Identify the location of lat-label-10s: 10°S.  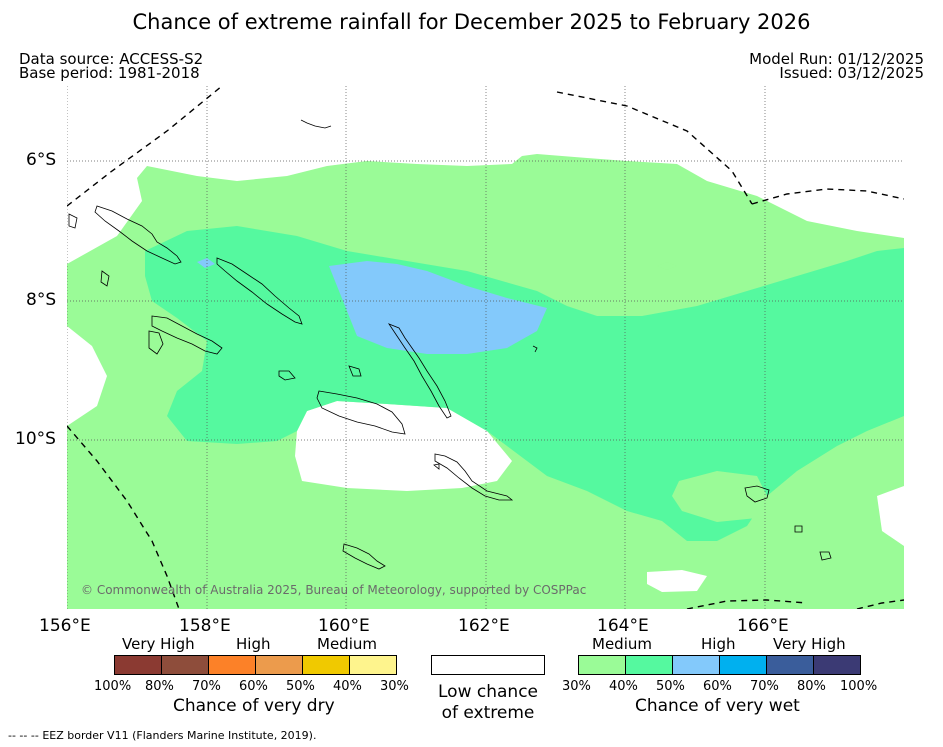
(35, 439).